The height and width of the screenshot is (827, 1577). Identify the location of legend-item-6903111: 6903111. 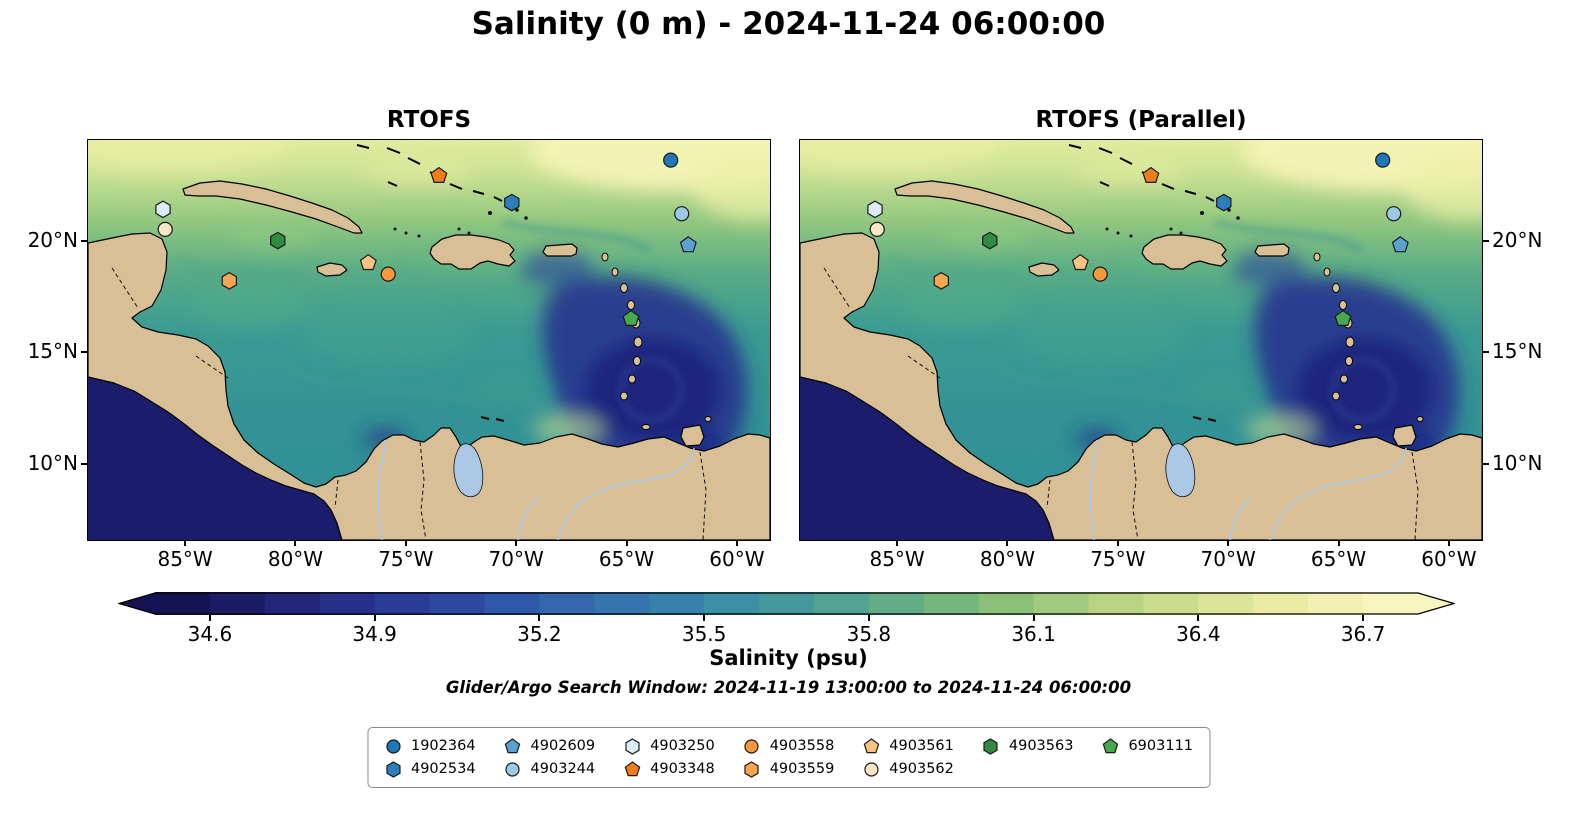
(1147, 746).